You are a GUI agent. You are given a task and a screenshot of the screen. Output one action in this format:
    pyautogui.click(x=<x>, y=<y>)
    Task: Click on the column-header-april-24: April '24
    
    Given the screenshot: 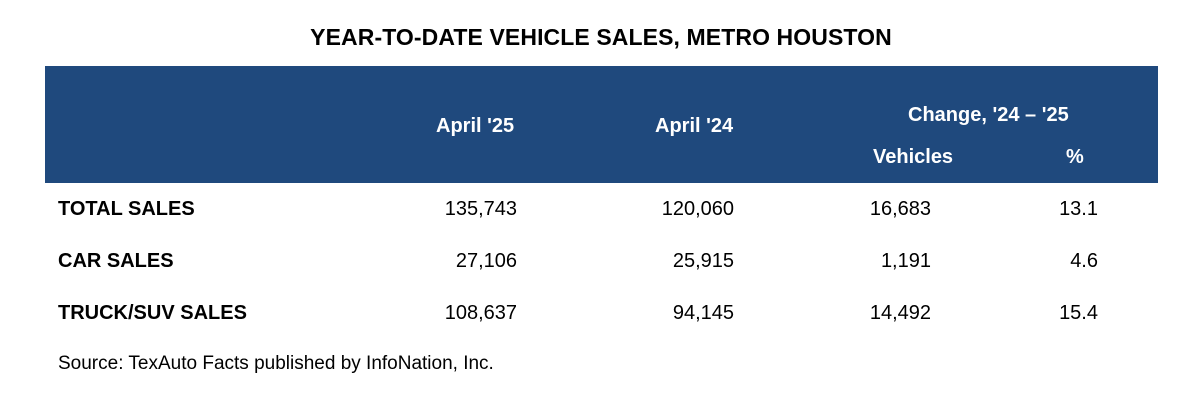 What is the action you would take?
    pyautogui.click(x=694, y=126)
    